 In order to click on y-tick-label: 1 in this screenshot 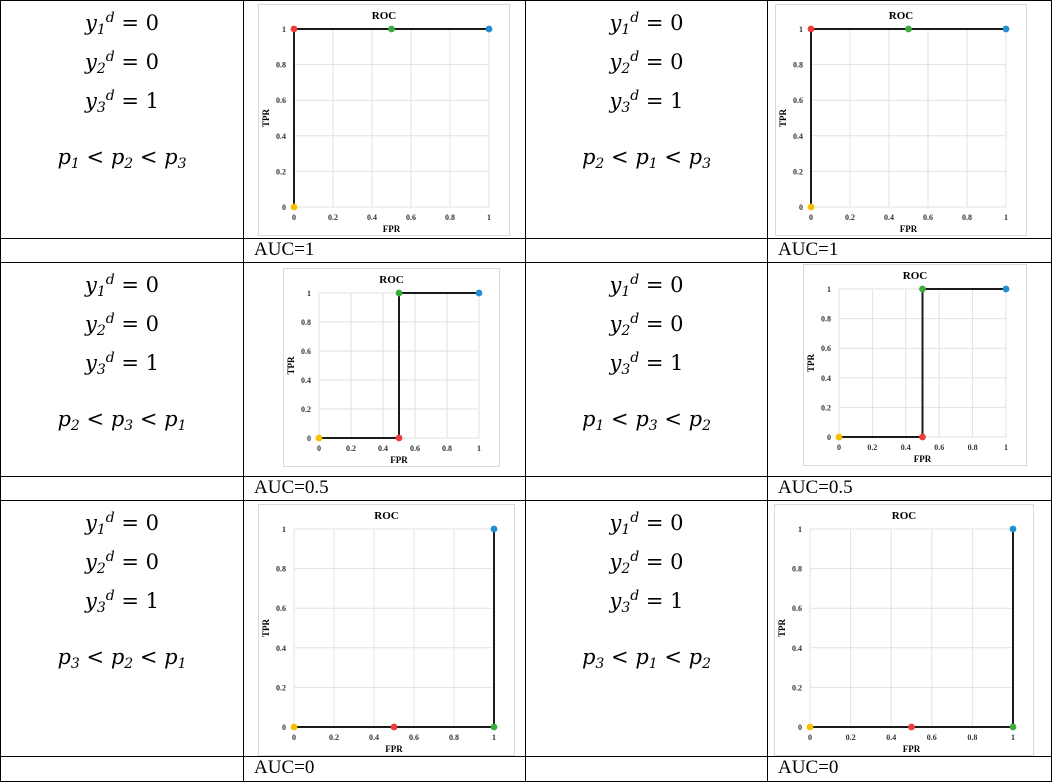, I will do `click(801, 29)`.